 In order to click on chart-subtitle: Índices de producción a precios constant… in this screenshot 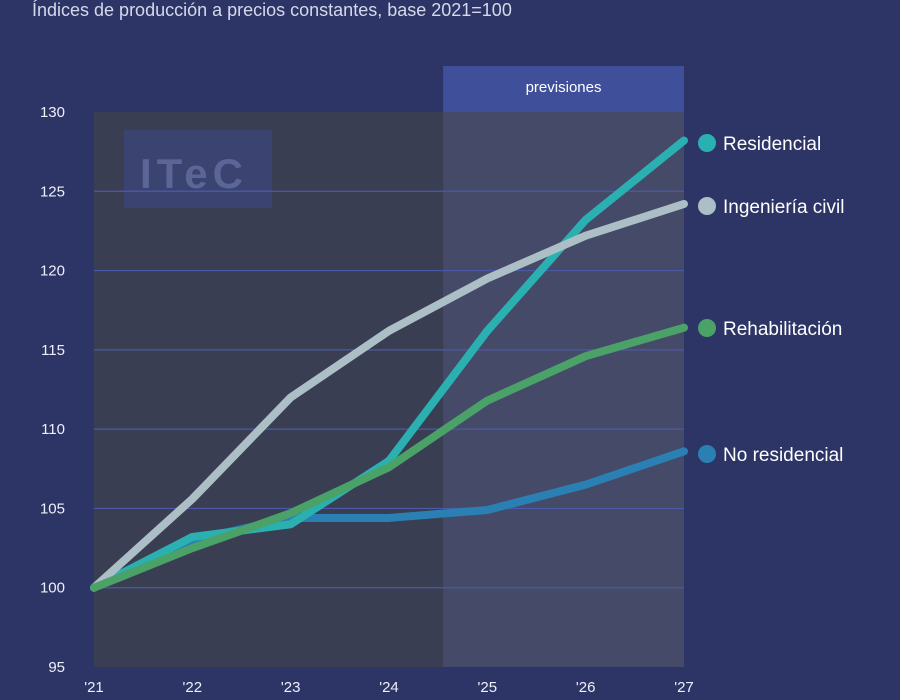, I will do `click(272, 10)`.